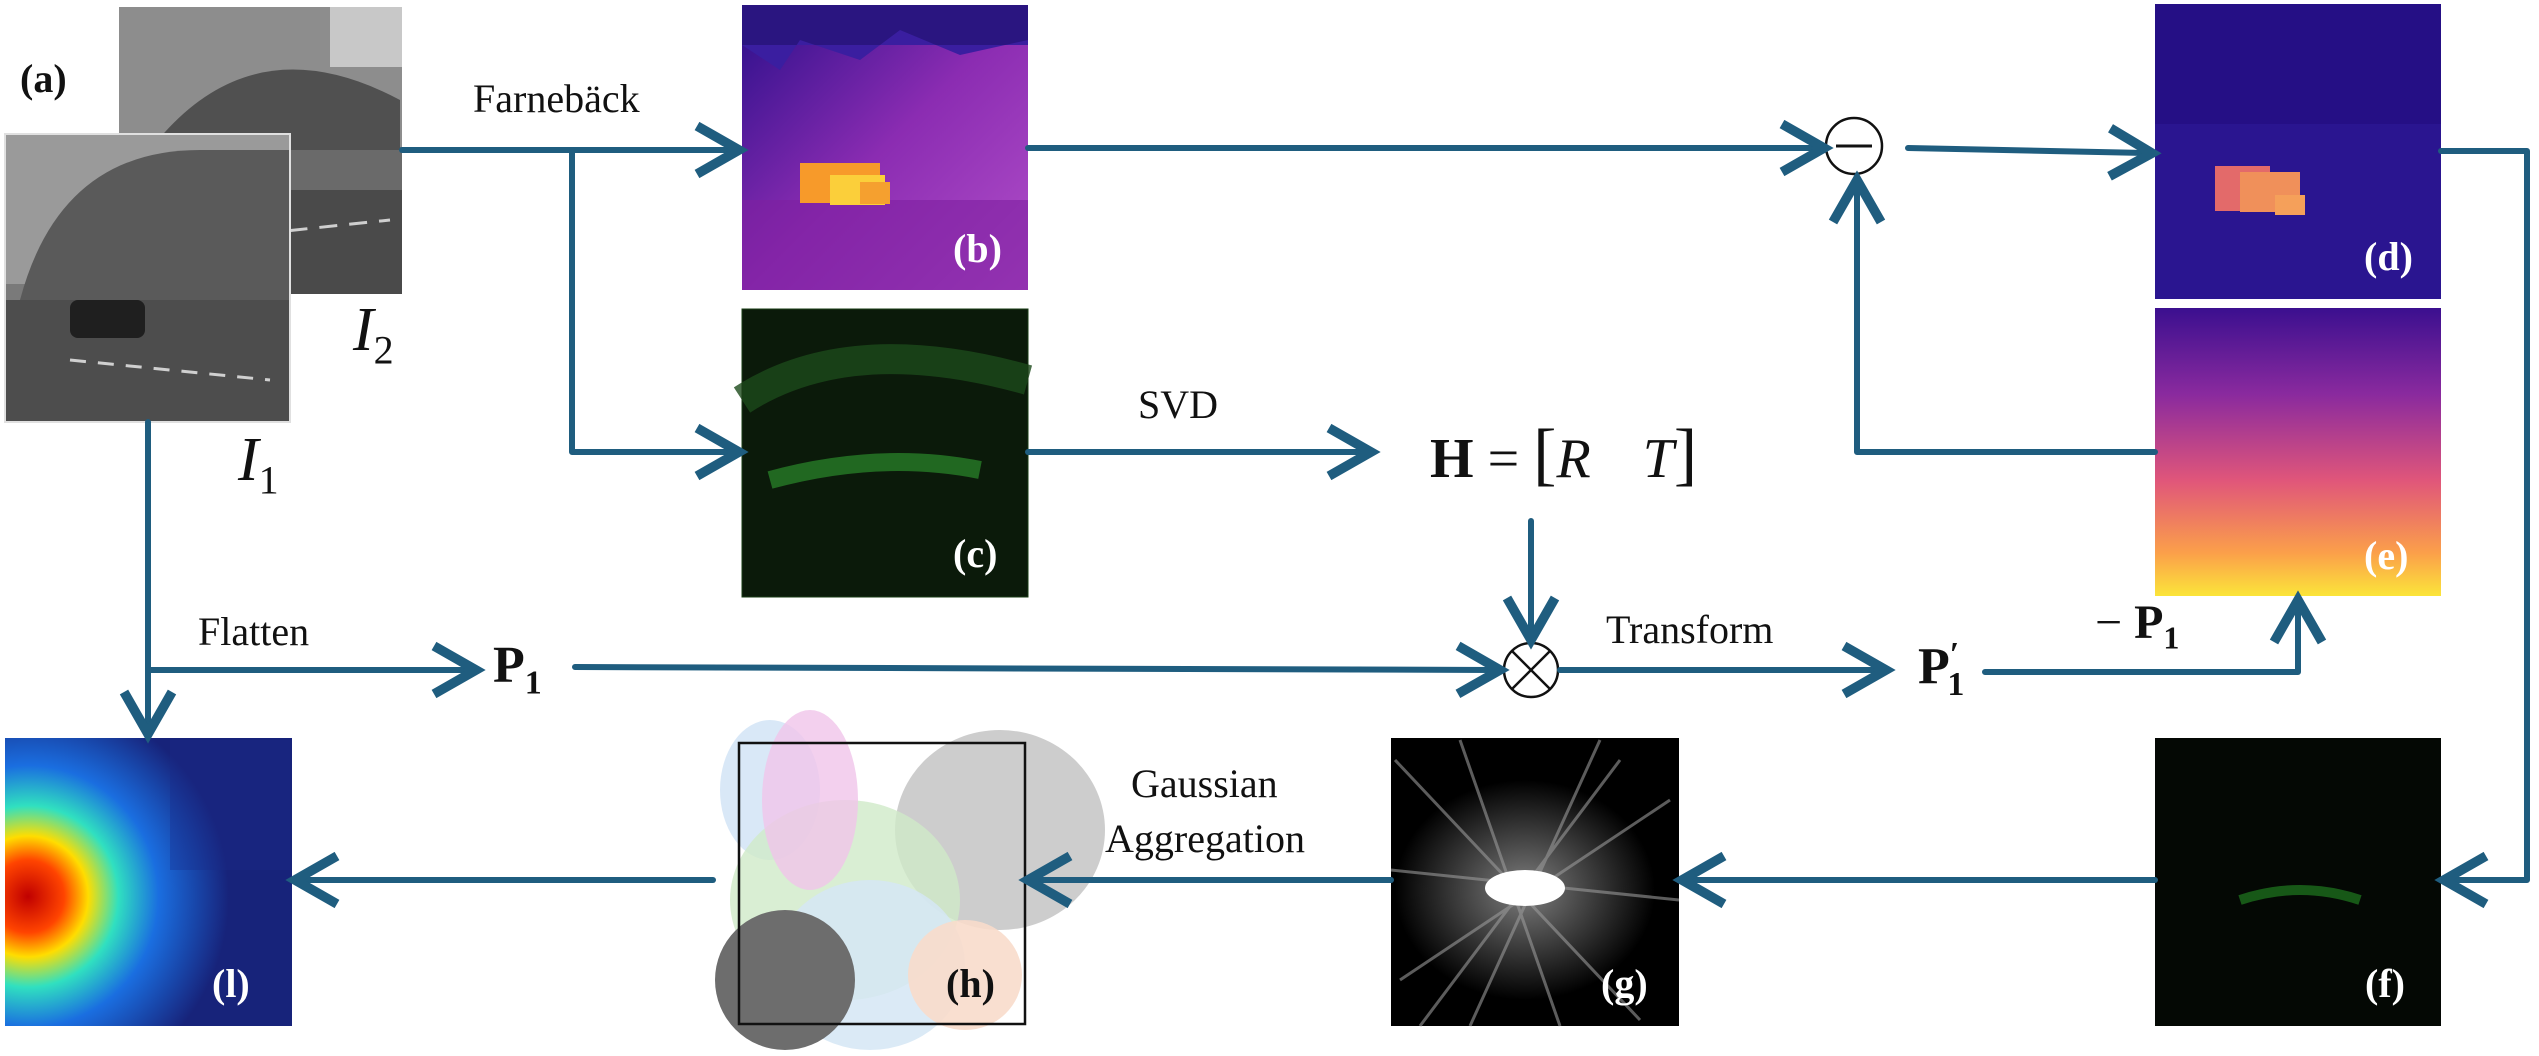 The width and height of the screenshot is (2539, 1056). Describe the element at coordinates (2484, 515) in the screenshot. I see `arrow-d-to-f` at that location.